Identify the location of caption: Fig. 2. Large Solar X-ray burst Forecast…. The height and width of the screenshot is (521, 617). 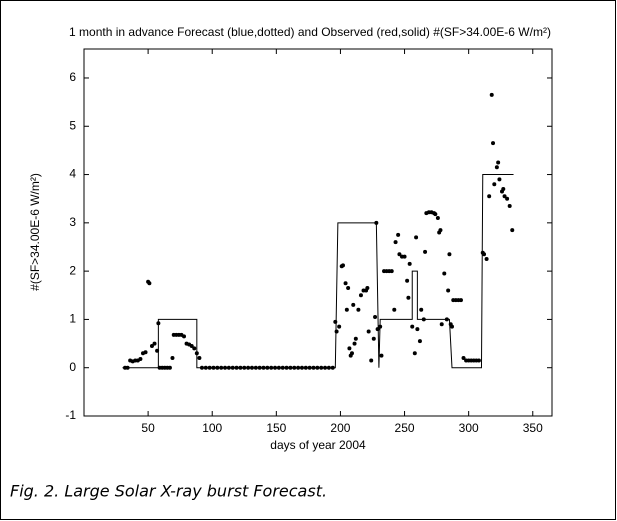
(168, 491).